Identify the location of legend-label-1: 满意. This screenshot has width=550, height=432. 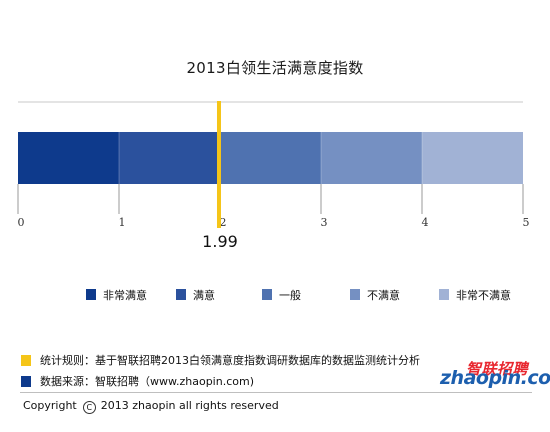
(204, 295).